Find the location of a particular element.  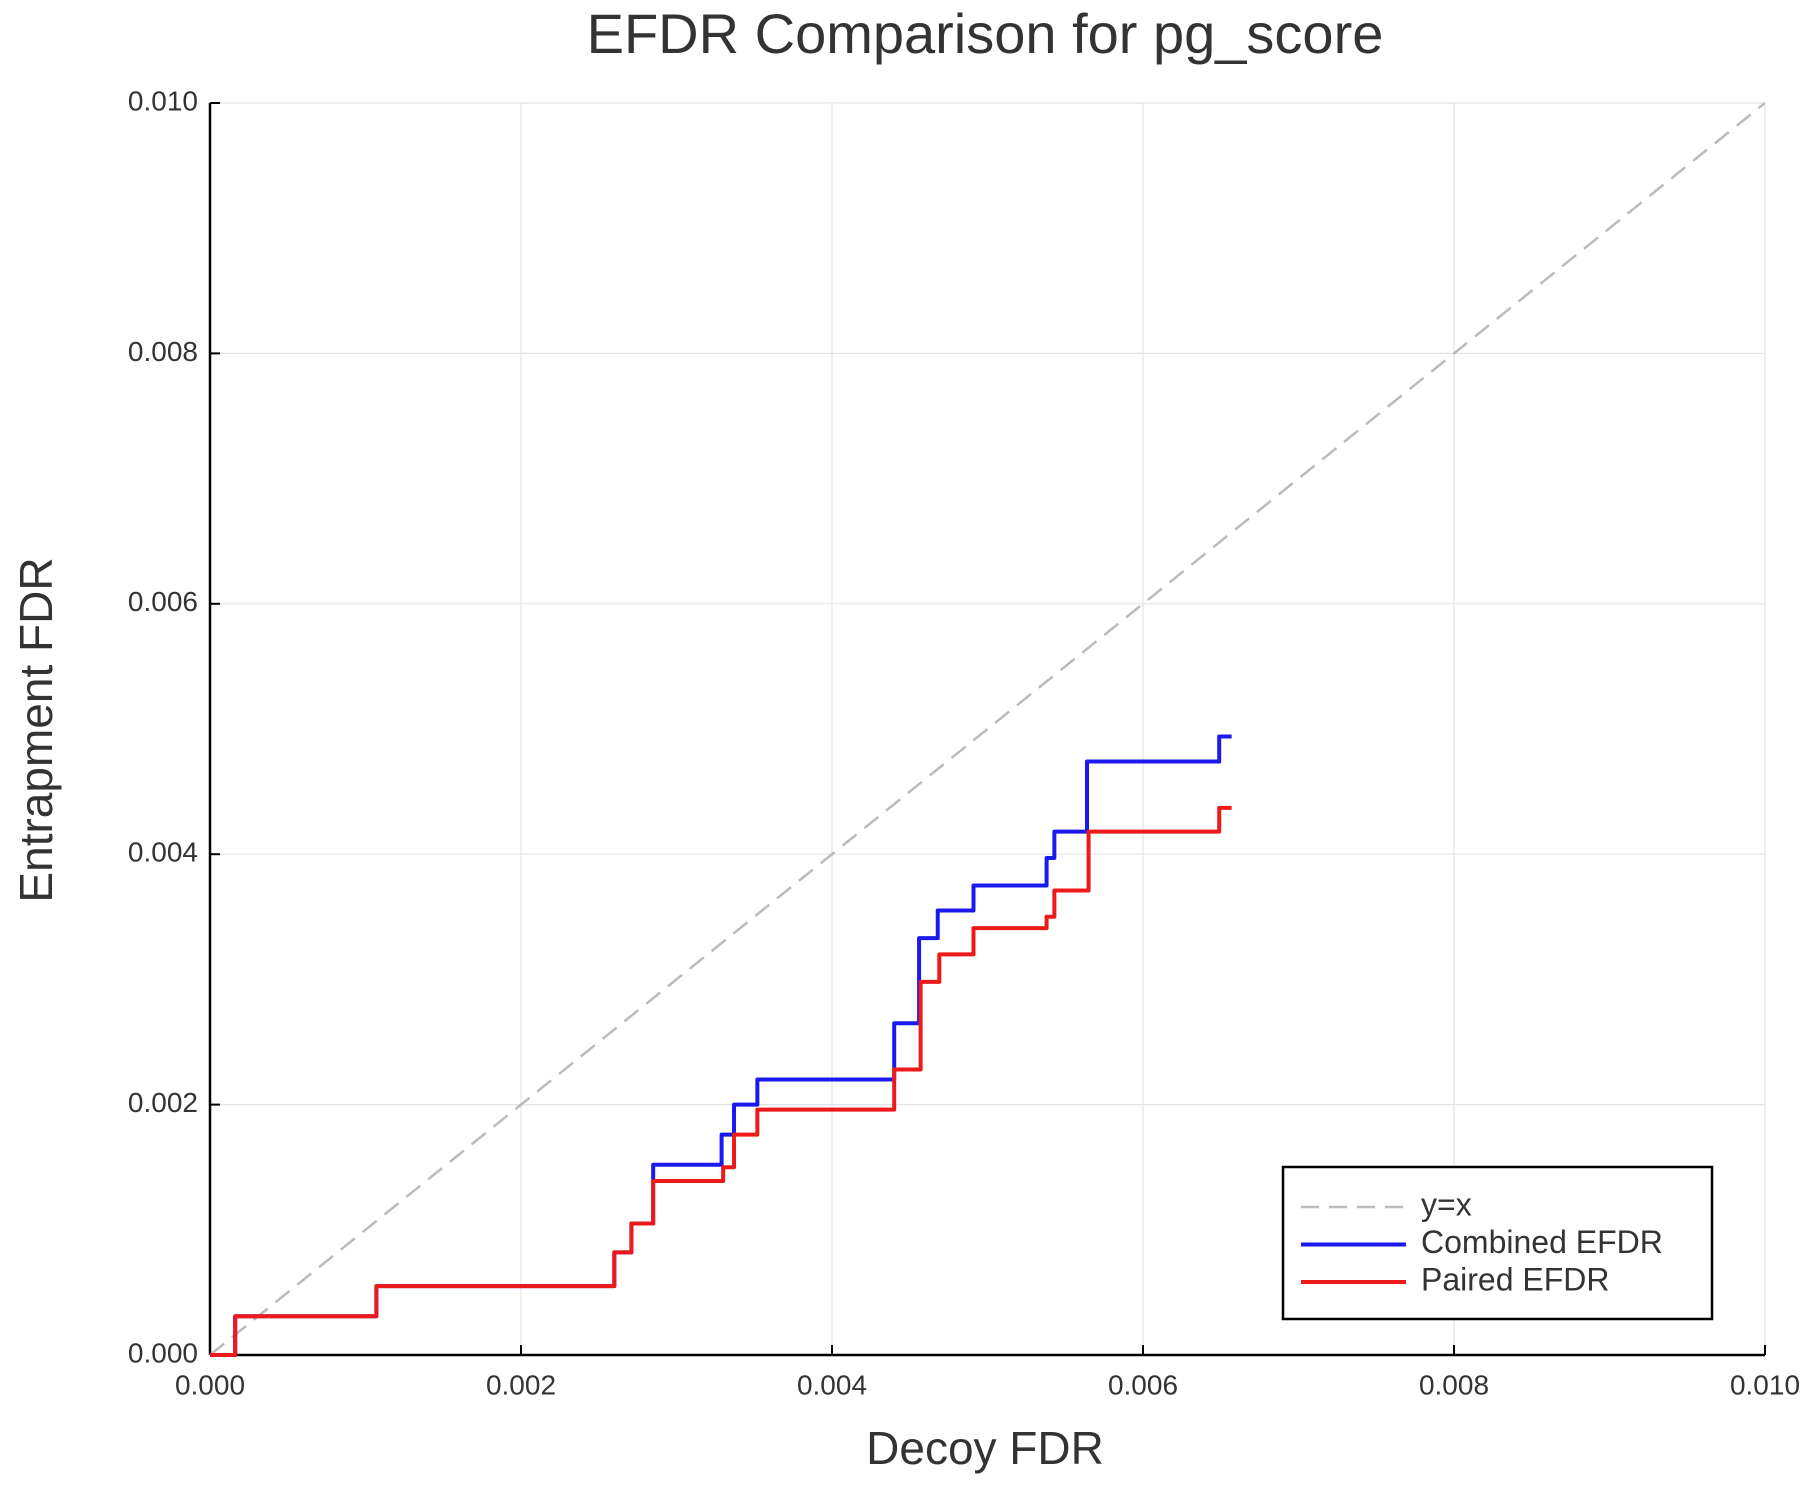

y-tick-label: 0.010 is located at coordinates (163, 100).